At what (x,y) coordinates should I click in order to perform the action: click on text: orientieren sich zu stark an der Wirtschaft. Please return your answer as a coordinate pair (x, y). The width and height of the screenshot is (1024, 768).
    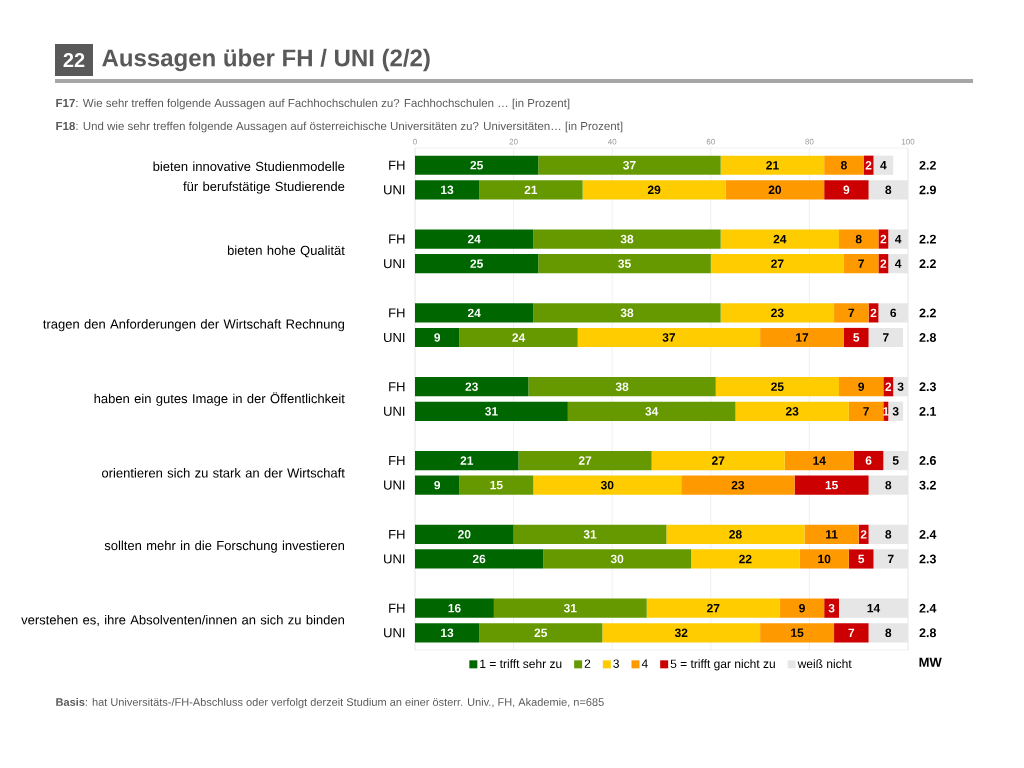
    Looking at the image, I should click on (223, 473).